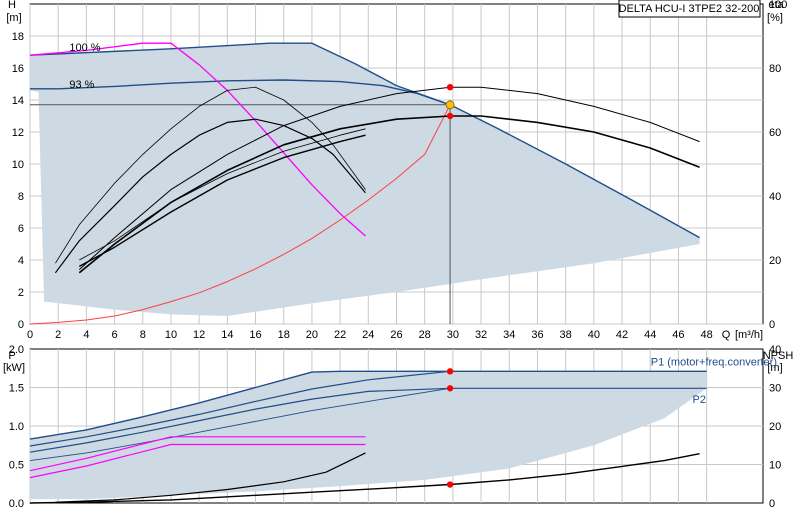 This screenshot has width=800, height=520. I want to click on y-tick-label: 8, so click(21, 197).